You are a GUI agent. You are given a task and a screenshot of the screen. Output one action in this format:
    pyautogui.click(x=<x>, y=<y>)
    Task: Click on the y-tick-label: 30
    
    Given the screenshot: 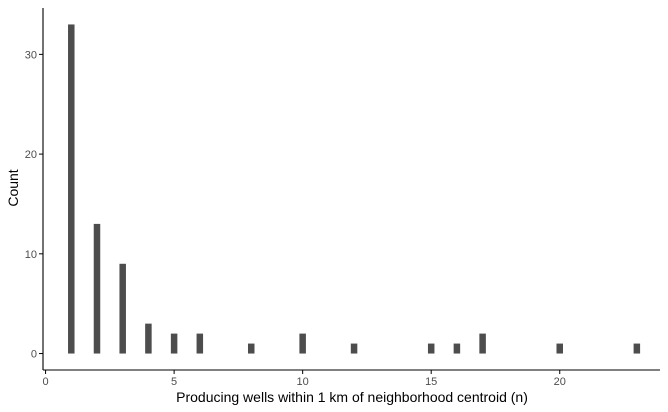 What is the action you would take?
    pyautogui.click(x=31, y=55)
    